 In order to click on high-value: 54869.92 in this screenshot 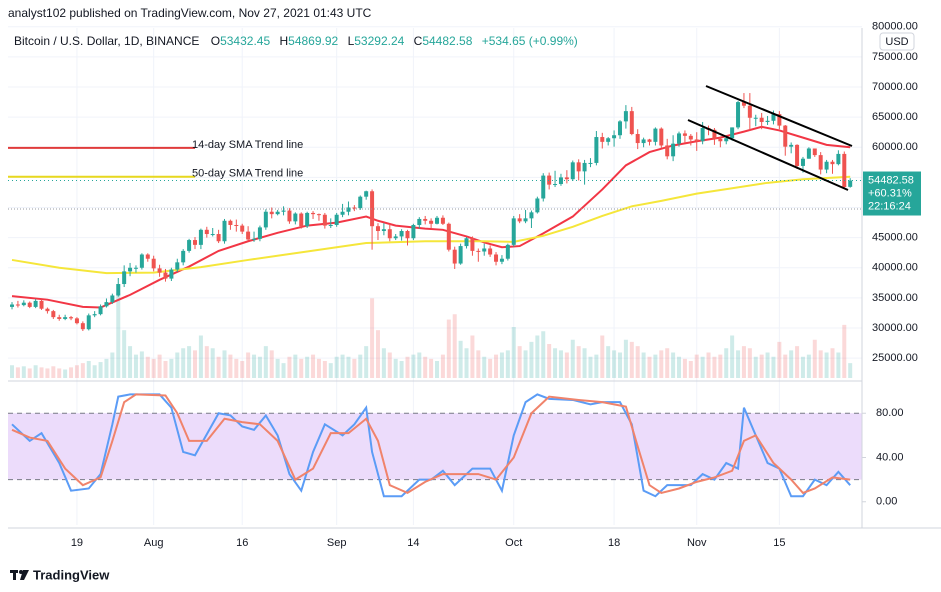, I will do `click(313, 41)`.